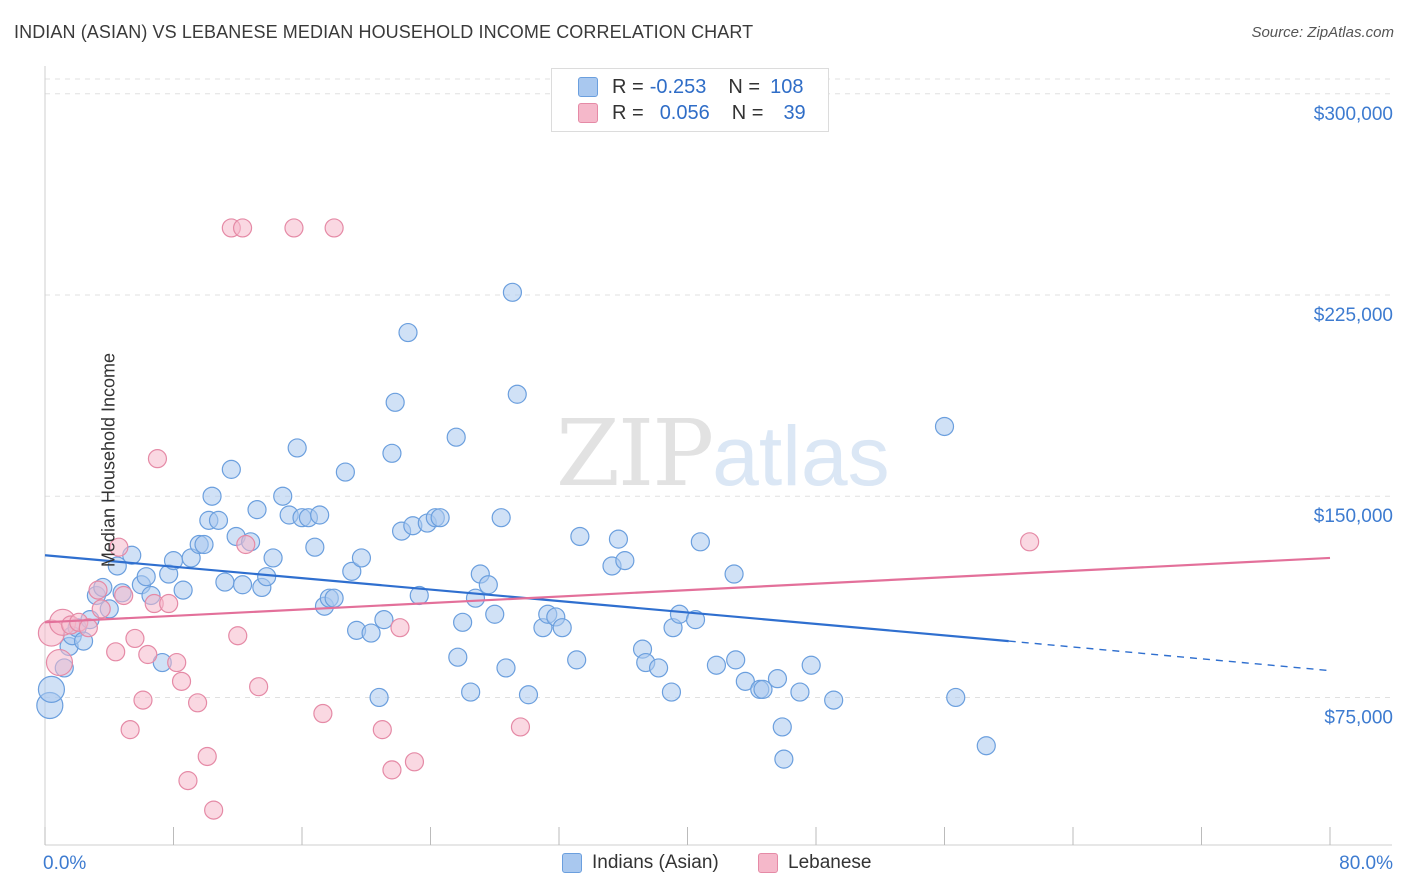 Image resolution: width=1406 pixels, height=892 pixels. What do you see at coordinates (64, 863) in the screenshot?
I see `x-tick-label-min: 0.0%` at bounding box center [64, 863].